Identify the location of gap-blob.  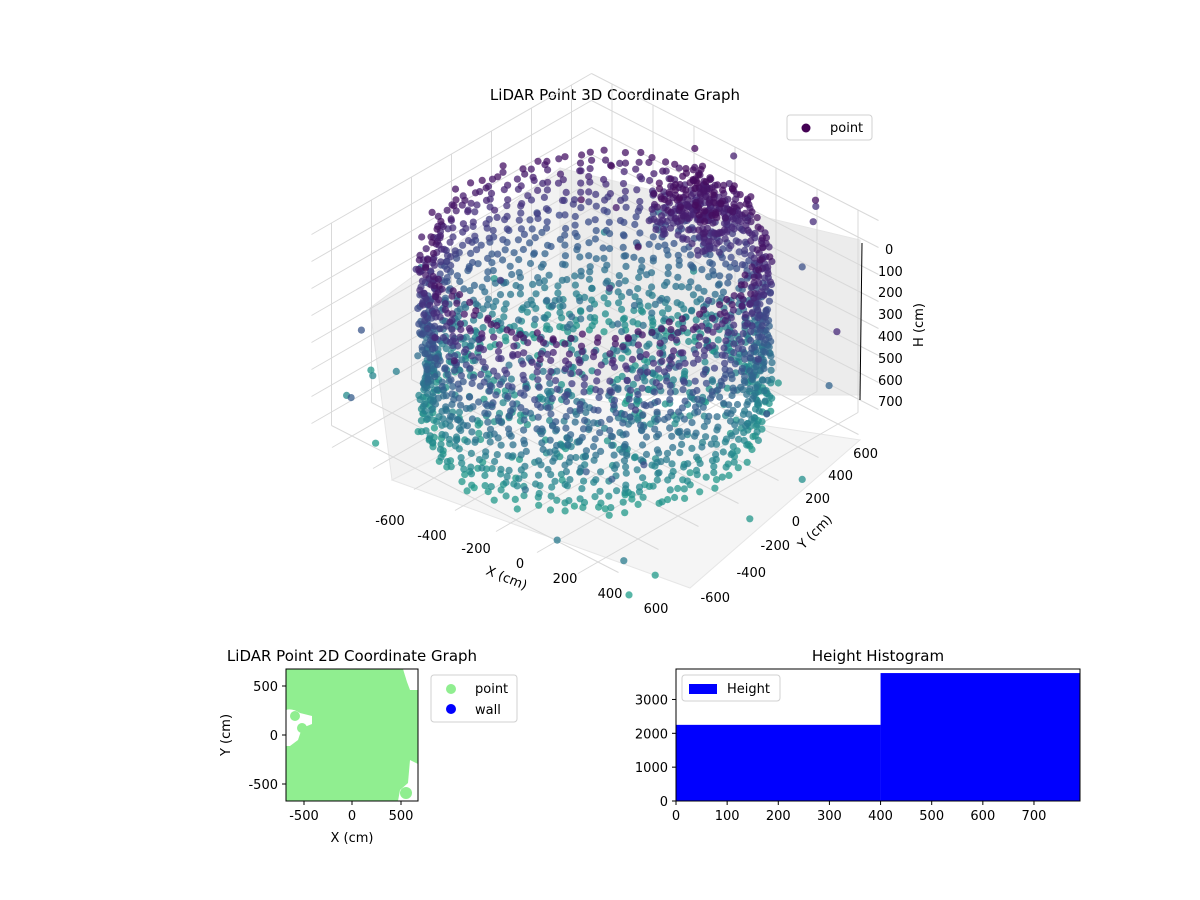
(302, 728).